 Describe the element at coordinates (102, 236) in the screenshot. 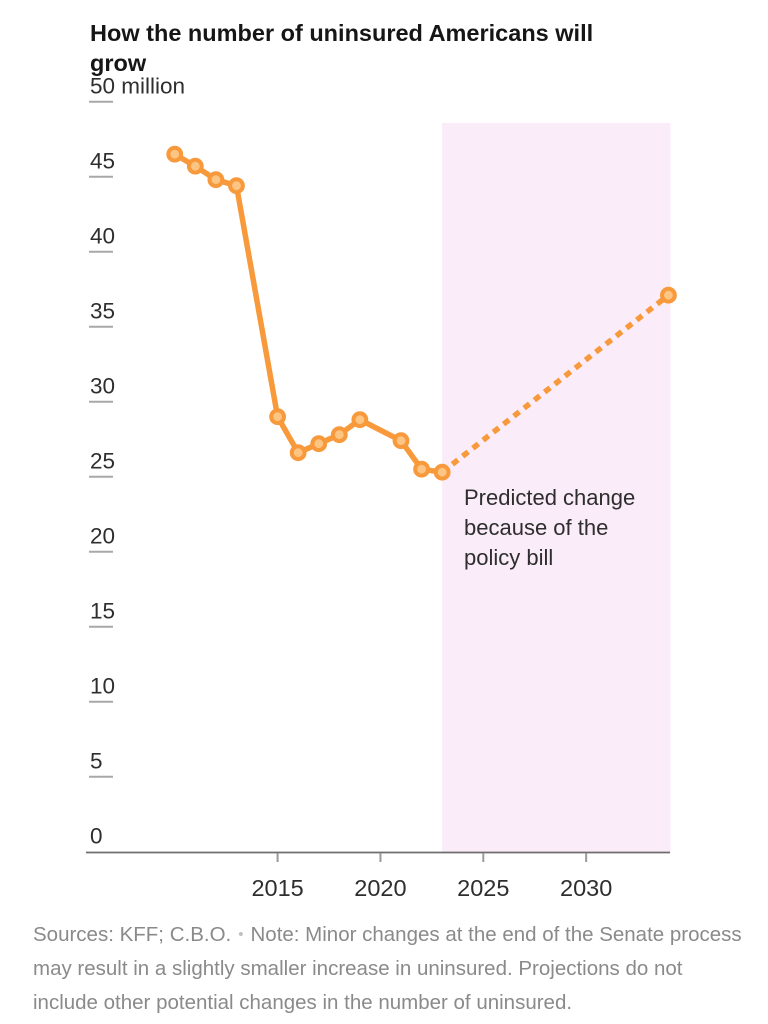

I see `y-axis-tick-label: 40` at that location.